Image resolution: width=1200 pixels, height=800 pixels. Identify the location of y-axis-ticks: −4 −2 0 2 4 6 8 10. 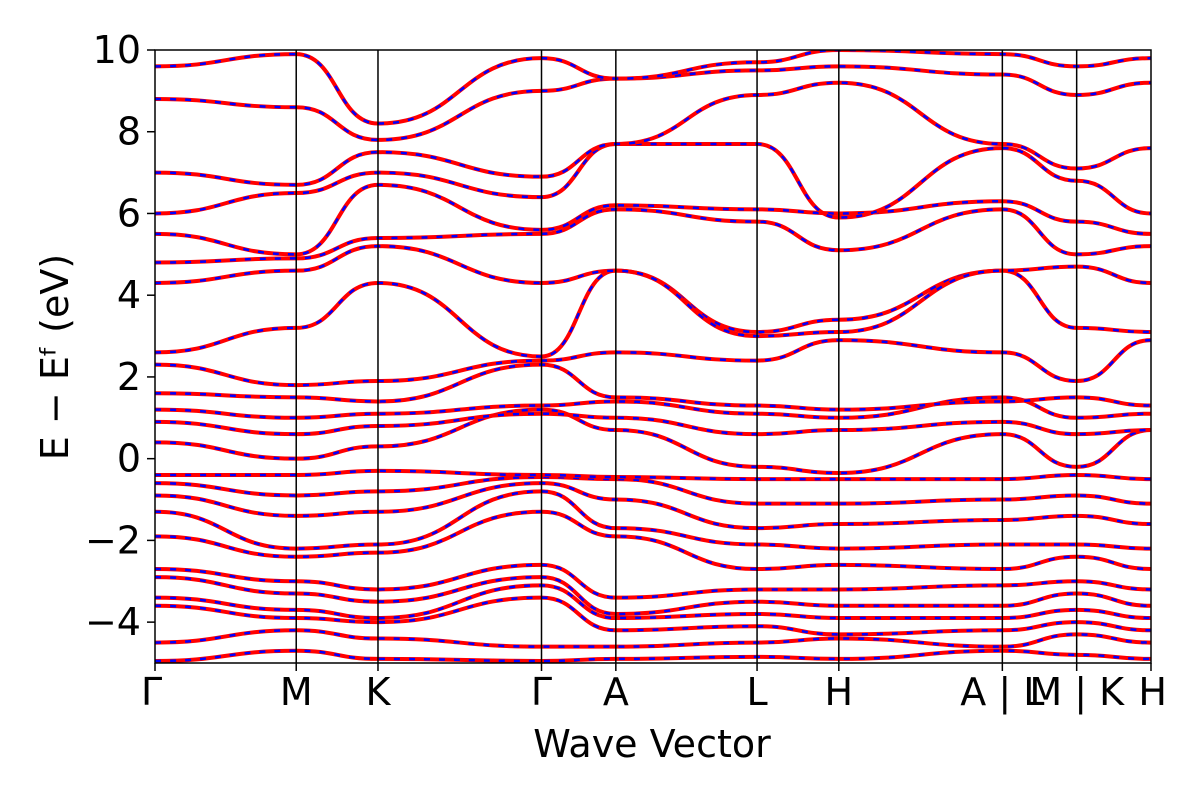
(120, 336).